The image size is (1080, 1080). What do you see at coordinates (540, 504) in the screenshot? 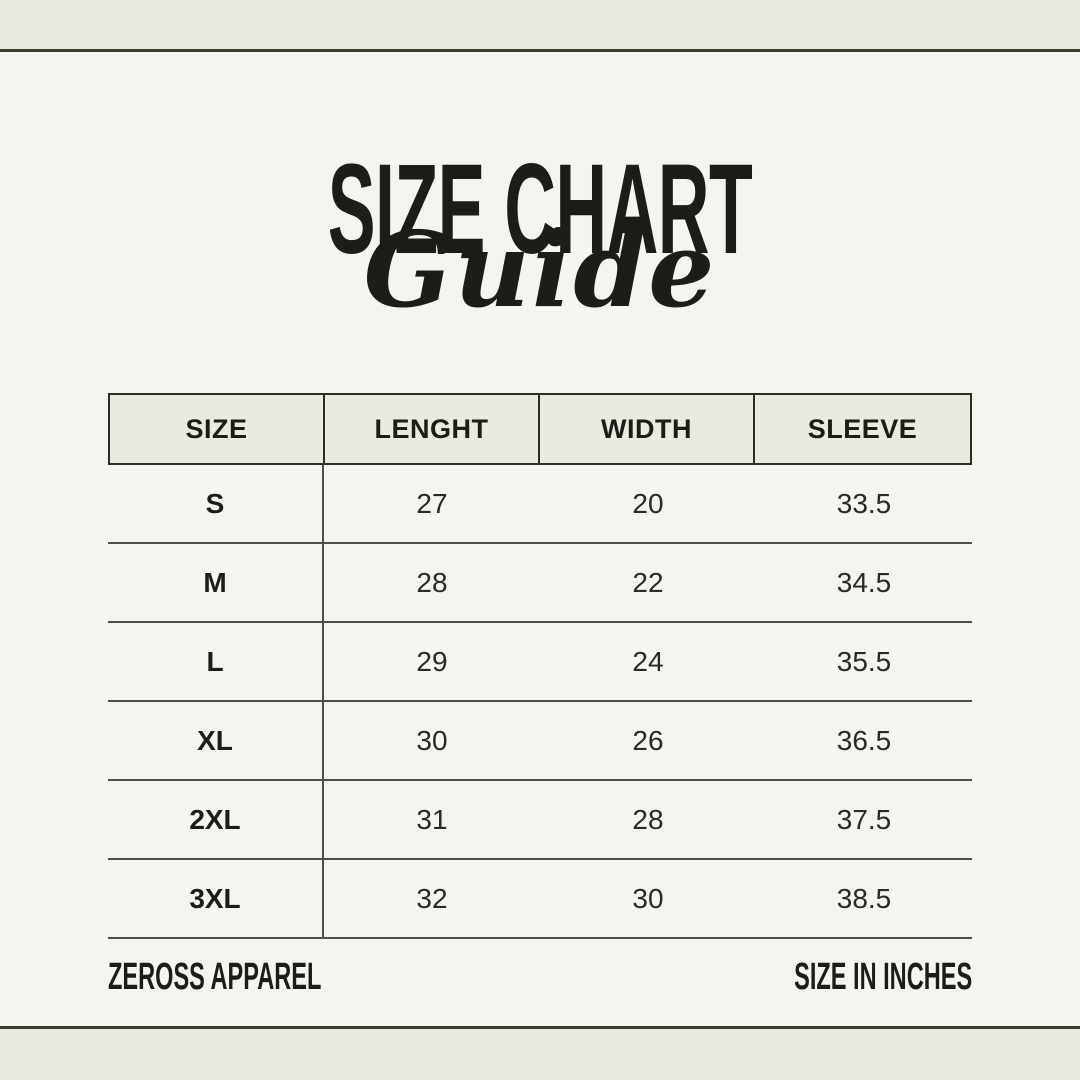
I see `table-row: S 27 20 33.5` at bounding box center [540, 504].